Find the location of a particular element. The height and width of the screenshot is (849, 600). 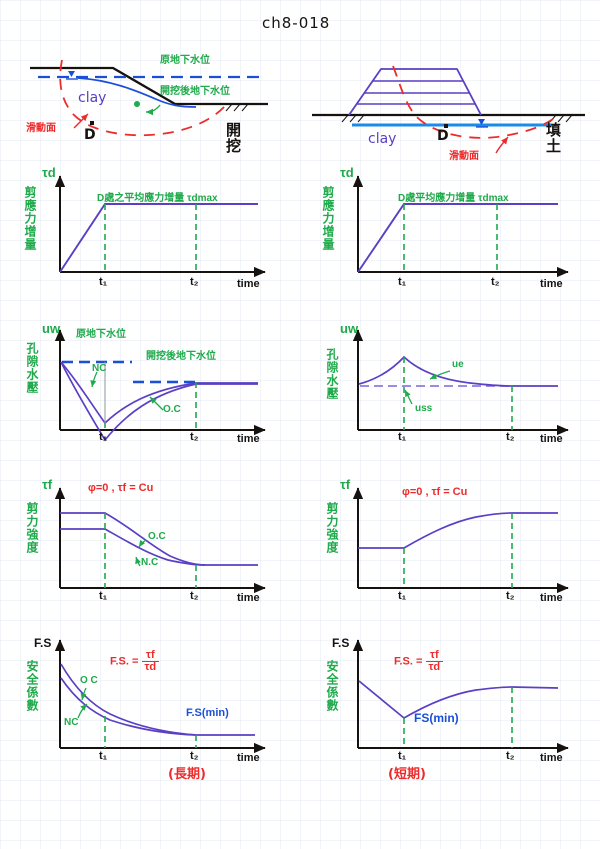

fs-formula-numerator-left: τf is located at coordinates (150, 656).